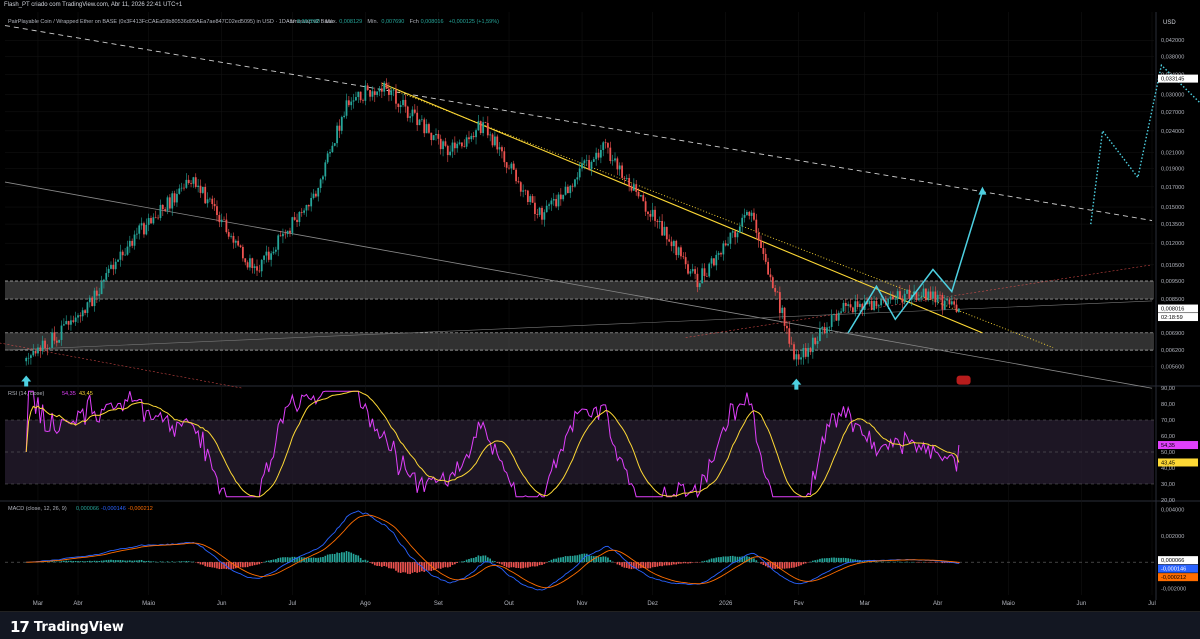 This screenshot has width=1200, height=639. What do you see at coordinates (1152, 604) in the screenshot?
I see `time-tick-label: Jul` at bounding box center [1152, 604].